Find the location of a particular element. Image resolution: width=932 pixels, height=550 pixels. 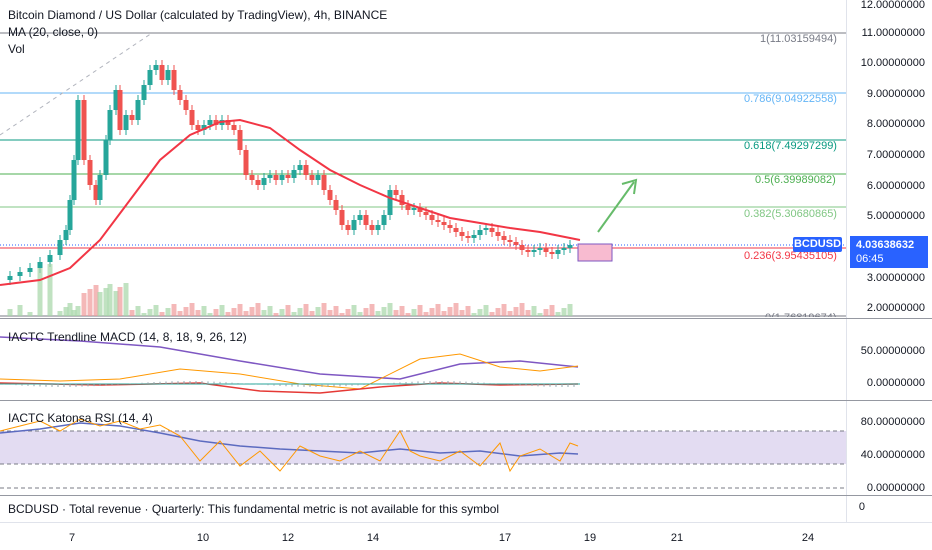

projection-box is located at coordinates (595, 252).